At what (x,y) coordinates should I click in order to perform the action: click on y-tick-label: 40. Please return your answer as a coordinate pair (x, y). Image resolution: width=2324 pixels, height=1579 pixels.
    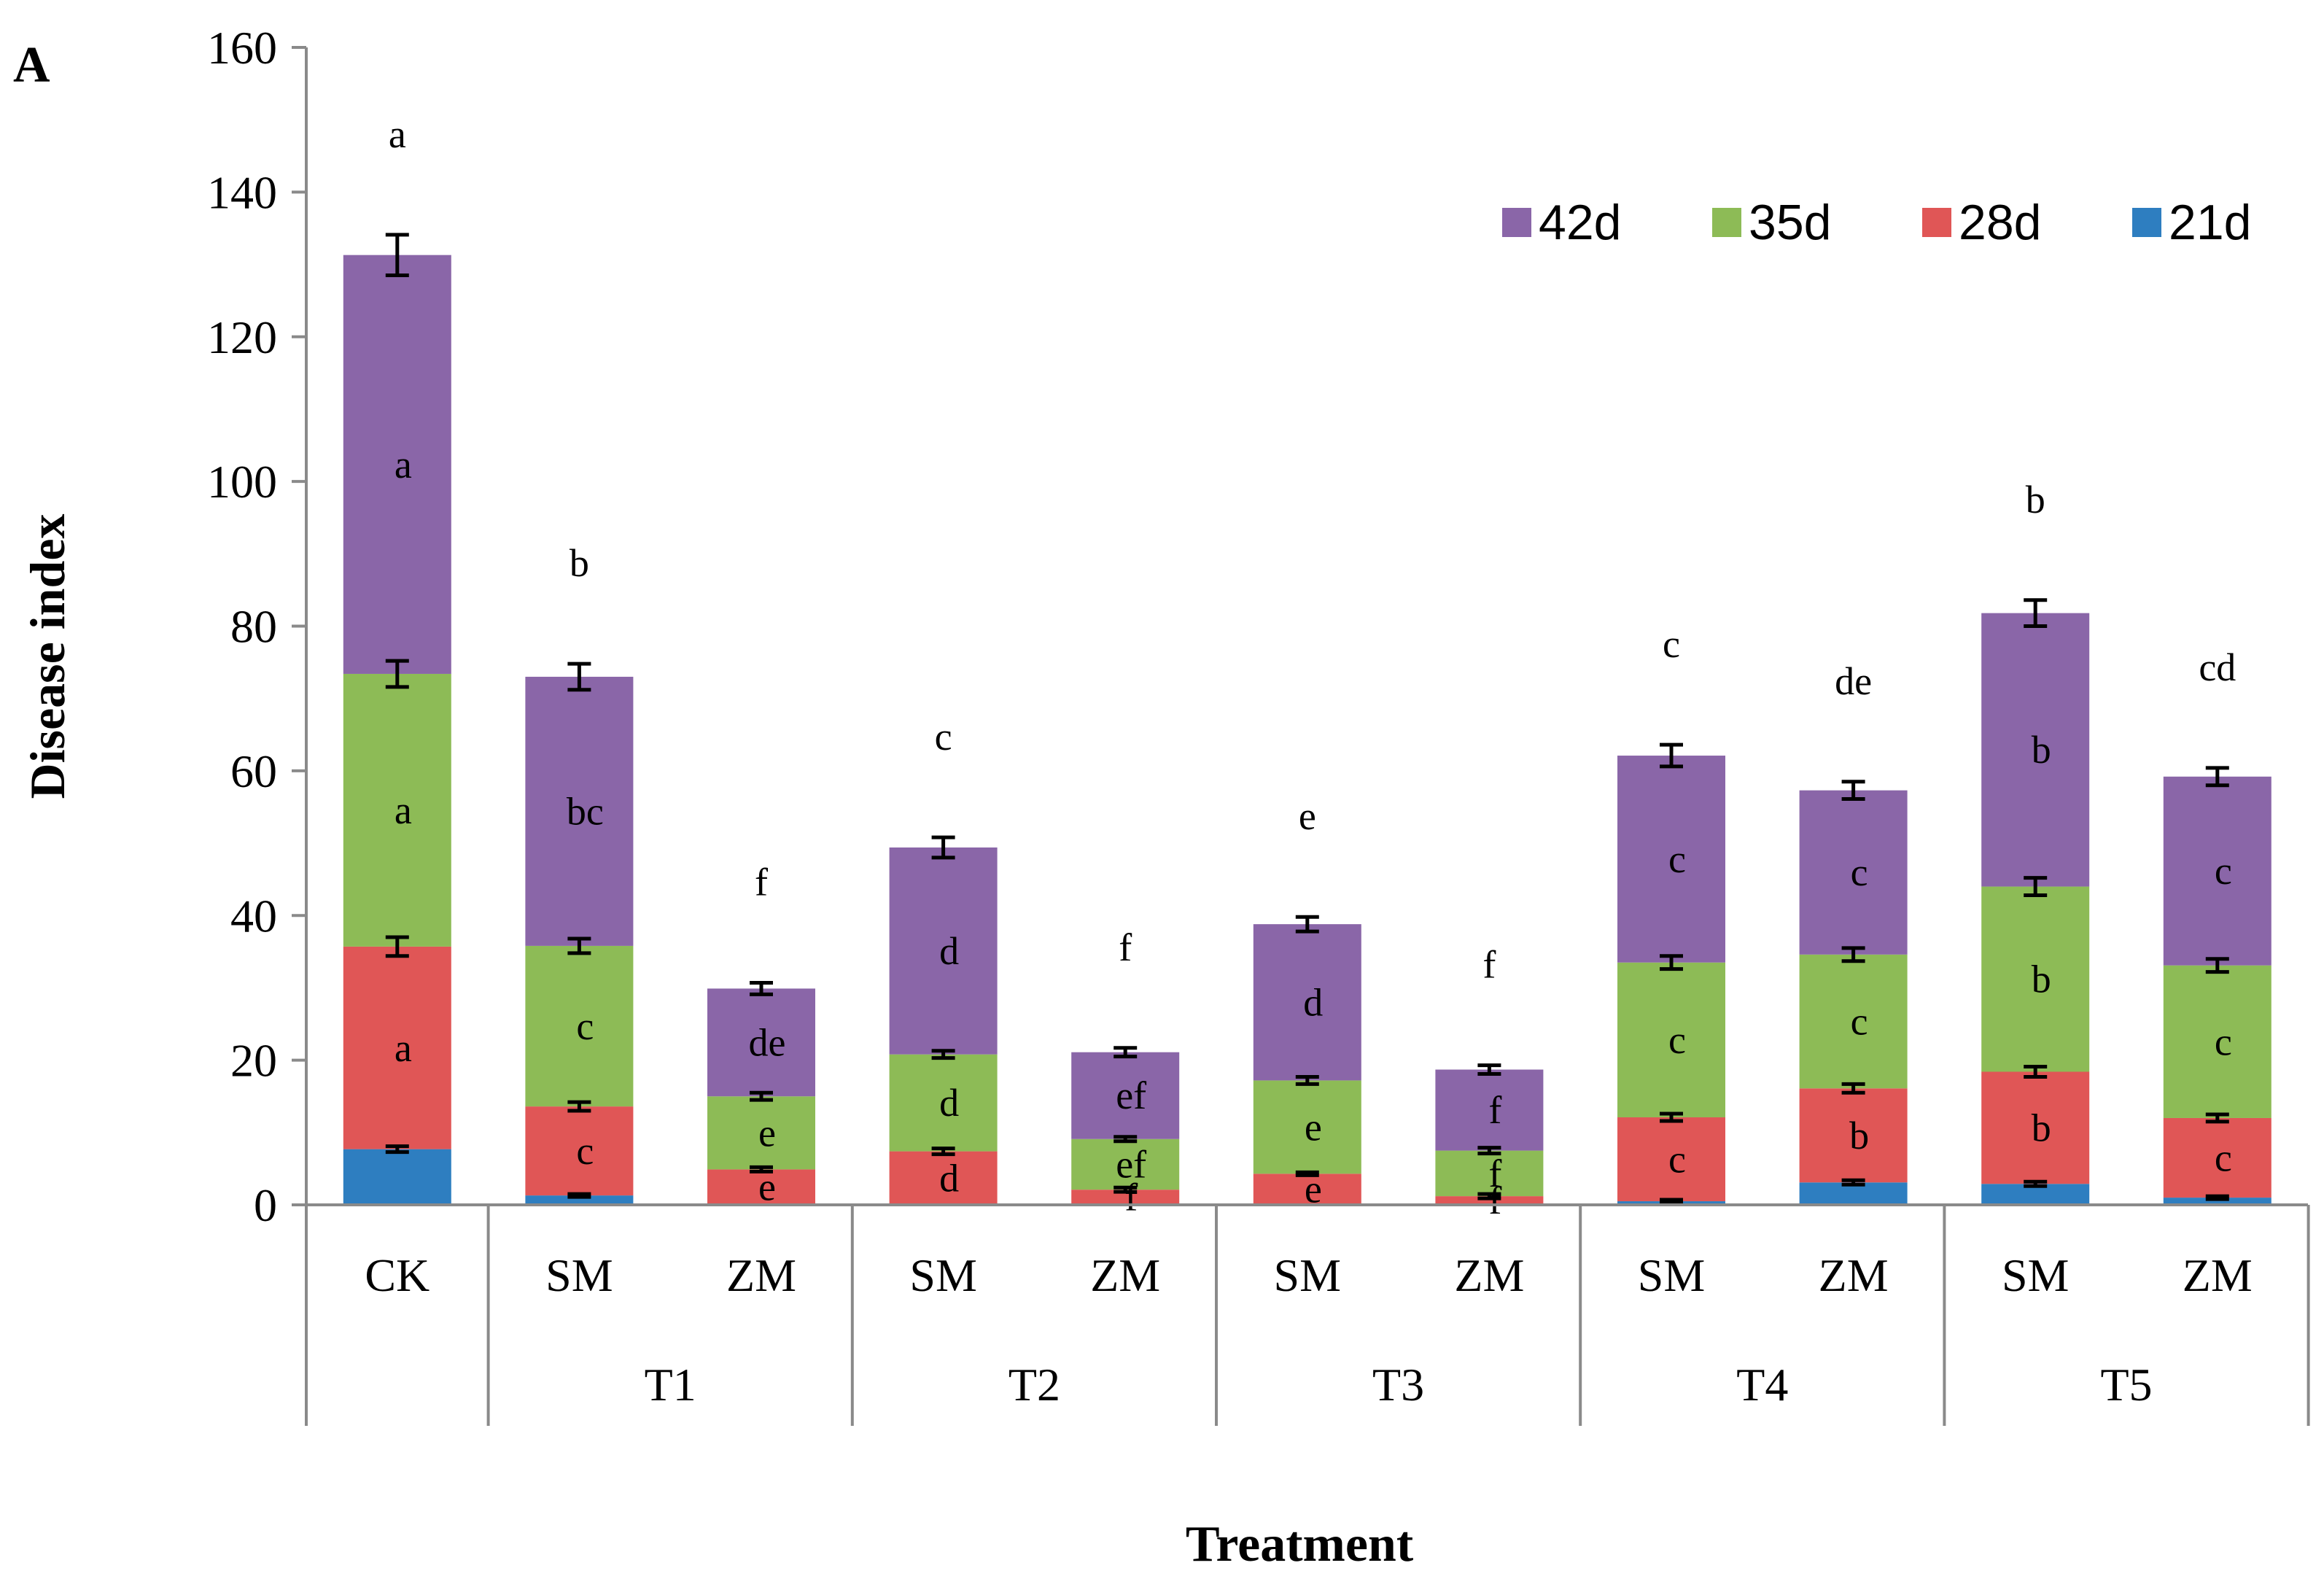
    Looking at the image, I should click on (253, 916).